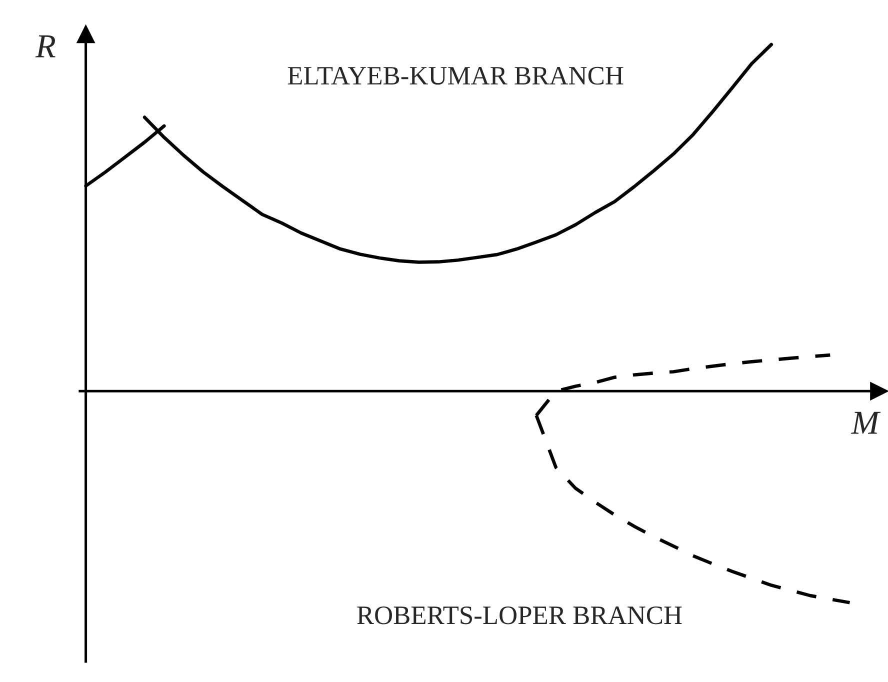 The image size is (888, 682). I want to click on text: ROBERTS-LOPER BRANCH, so click(519, 615).